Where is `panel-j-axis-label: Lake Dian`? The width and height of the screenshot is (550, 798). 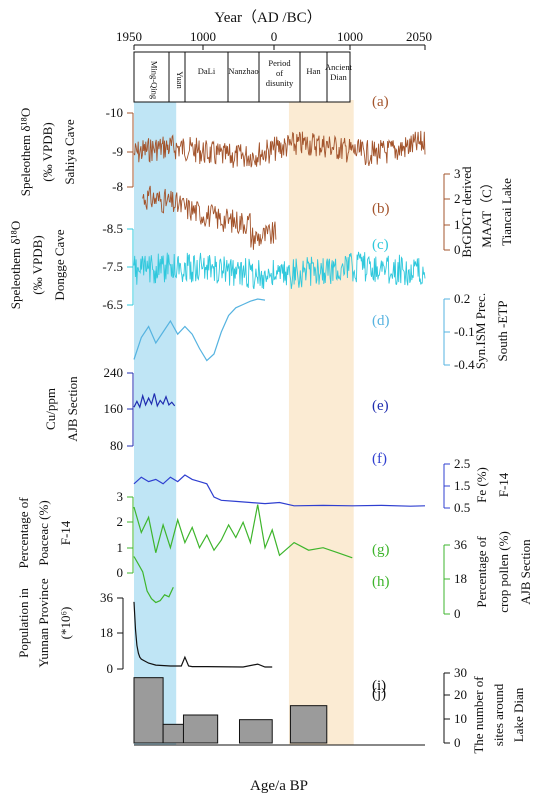 panel-j-axis-label: Lake Dian is located at coordinates (518, 714).